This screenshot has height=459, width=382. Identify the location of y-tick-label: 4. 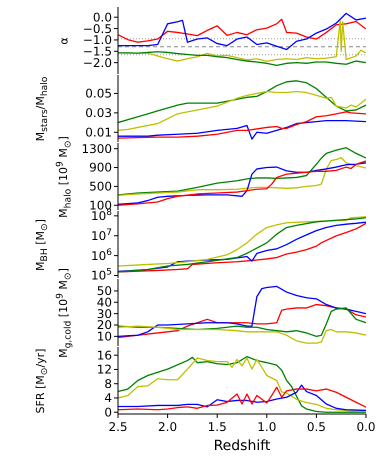
(108, 398).